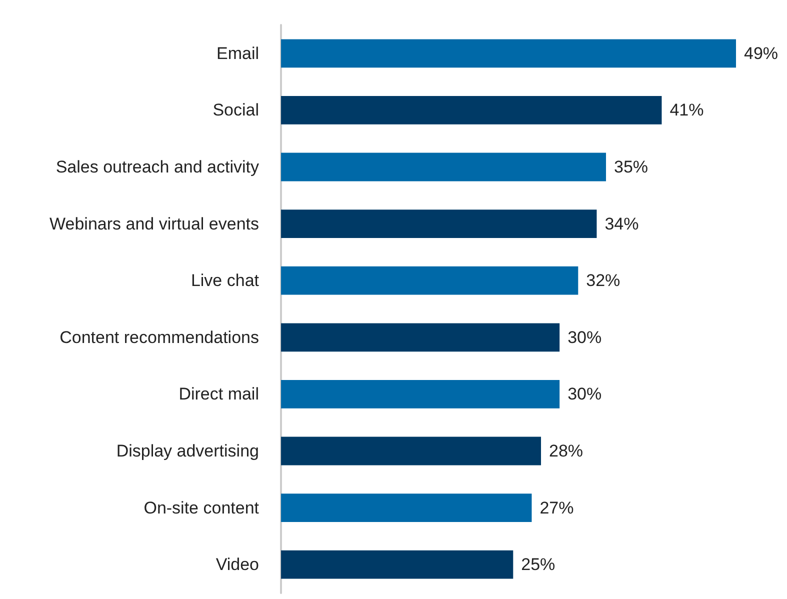 This screenshot has height=599, width=787. I want to click on y-tick-label: Direct mail, so click(218, 394).